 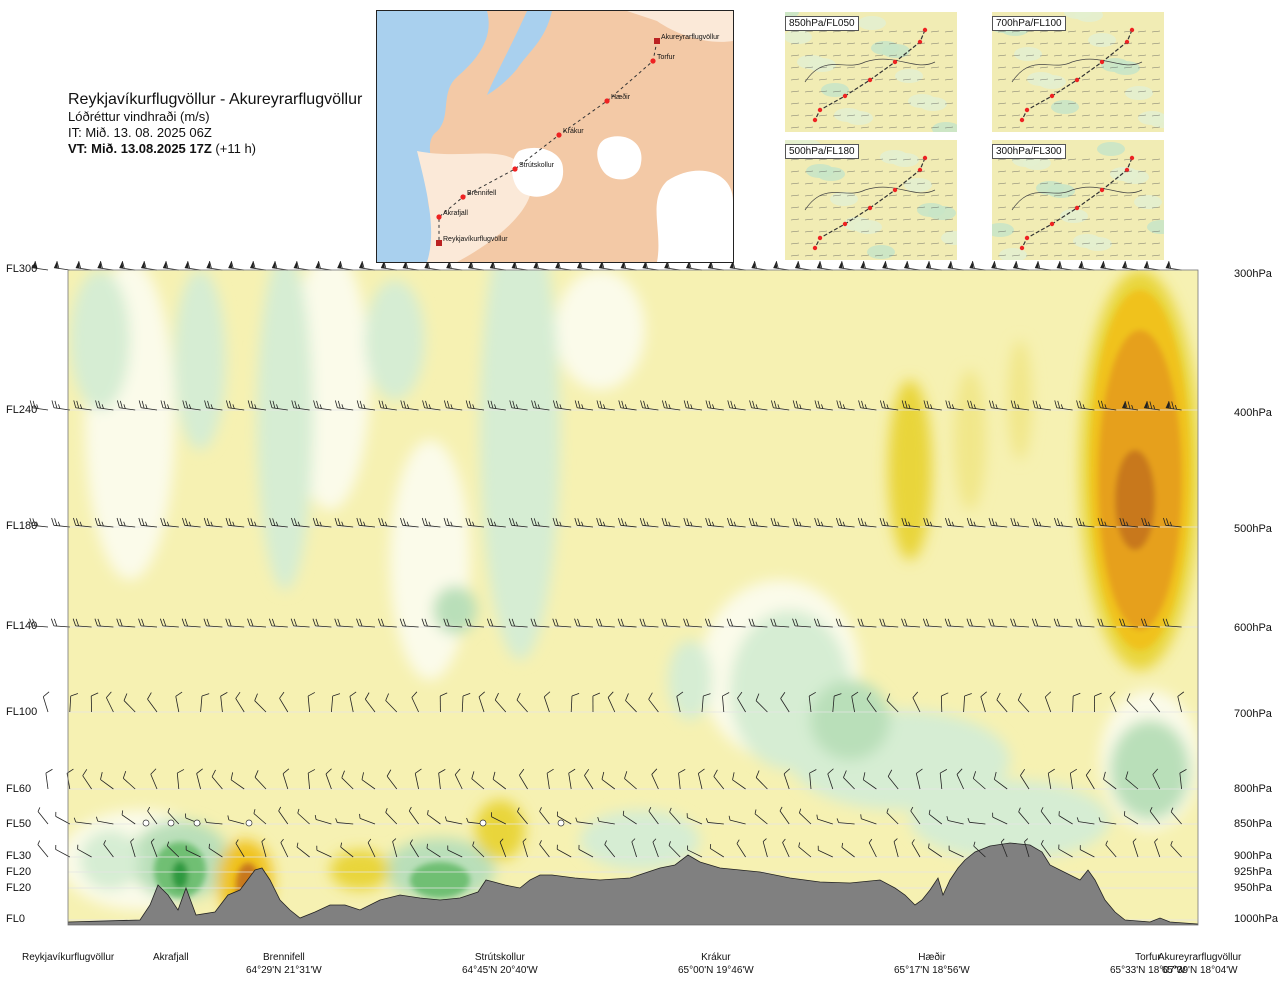 What do you see at coordinates (1078, 200) in the screenshot?
I see `level-map-300: 300hPa/FL300` at bounding box center [1078, 200].